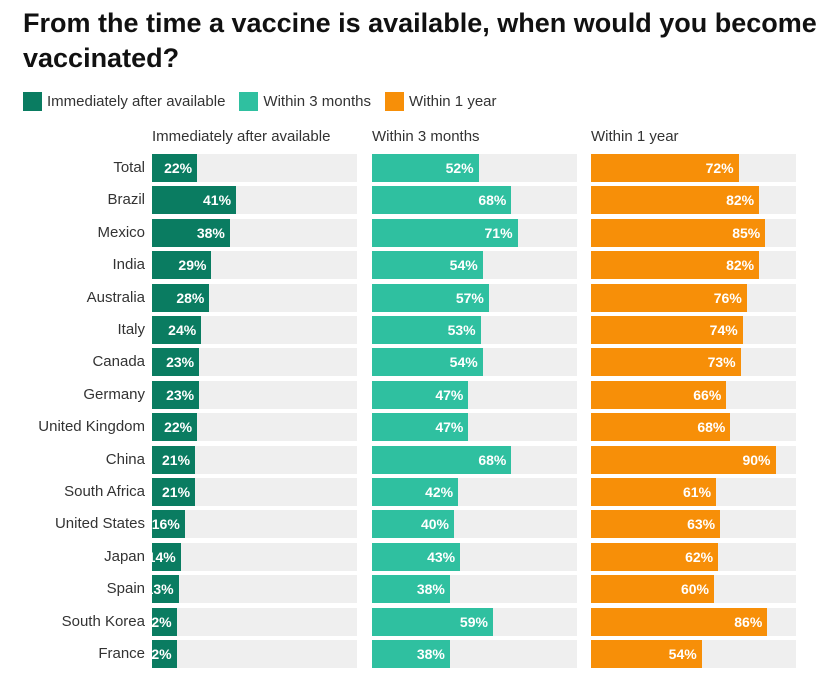 Image resolution: width=838 pixels, height=694 pixels. I want to click on data-label: 47%, so click(449, 394).